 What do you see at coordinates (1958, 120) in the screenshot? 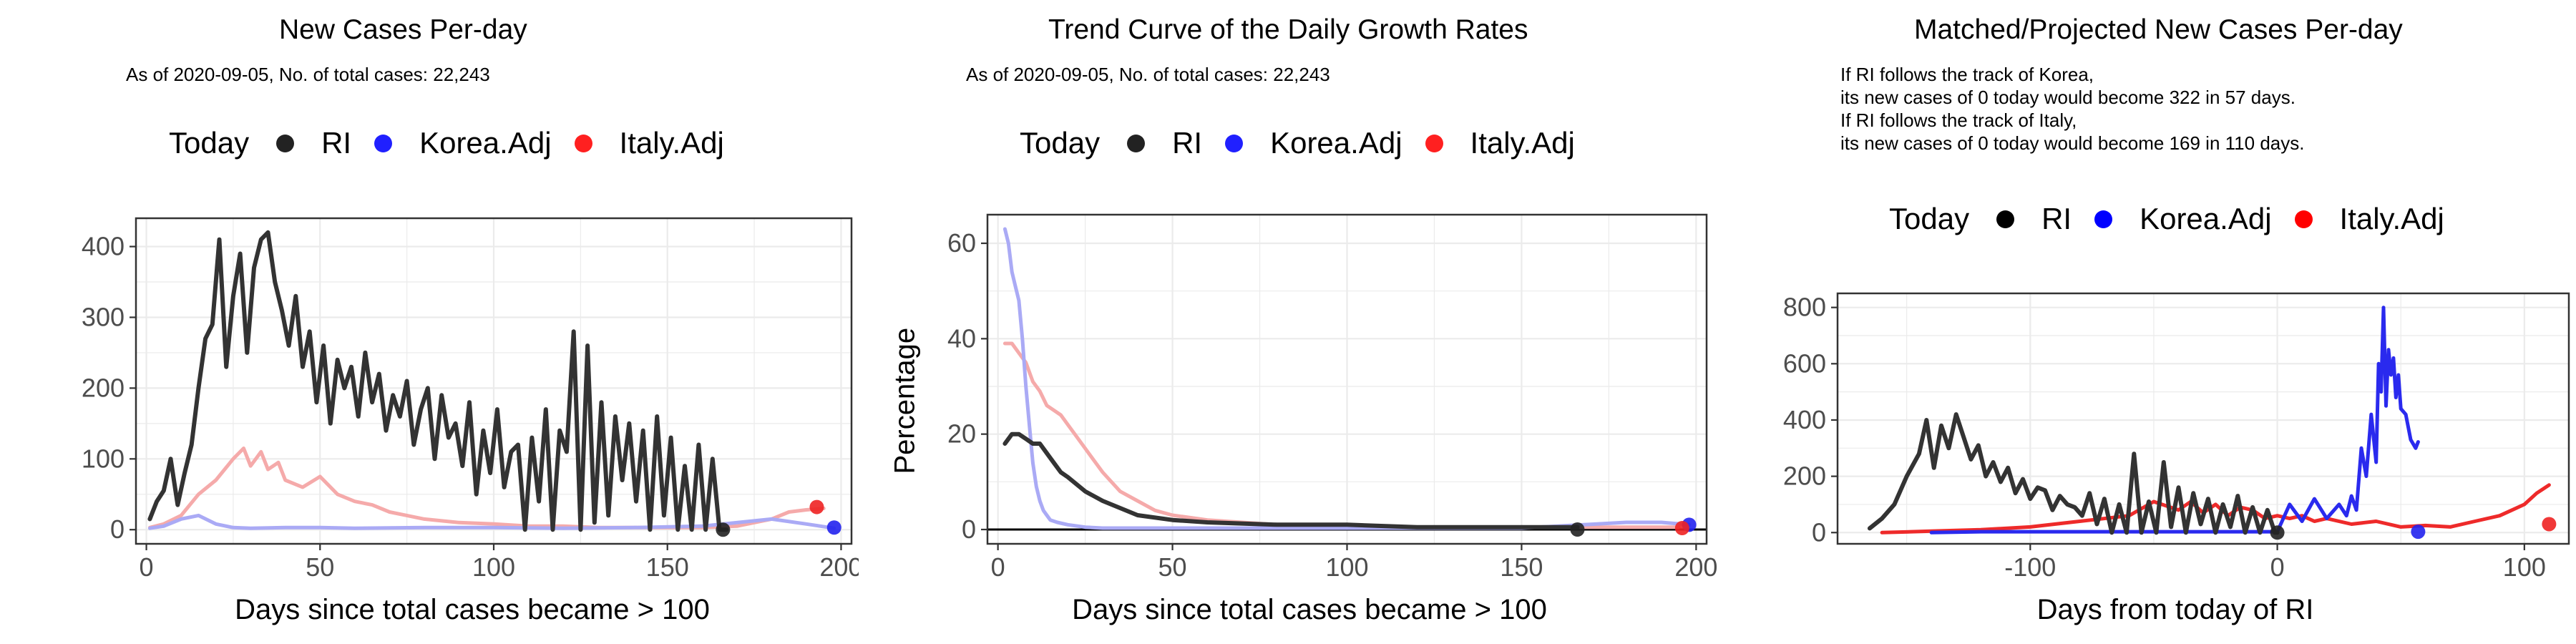
I see `subtitle-line: If RI follows the track of Italy,` at bounding box center [1958, 120].